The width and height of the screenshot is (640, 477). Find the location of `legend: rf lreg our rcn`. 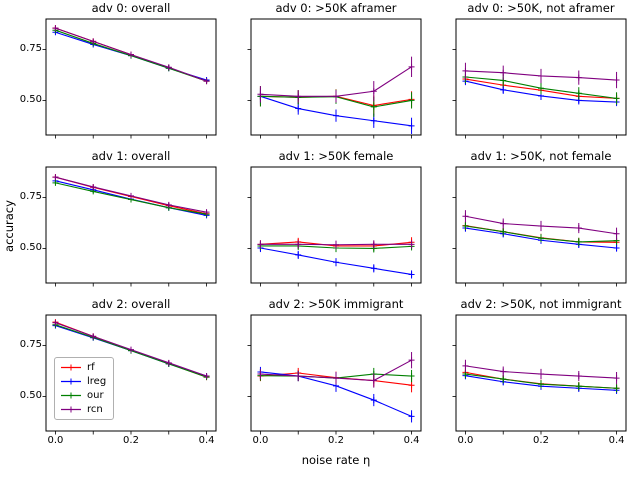

legend: rf lreg our rcn is located at coordinates (84, 388).